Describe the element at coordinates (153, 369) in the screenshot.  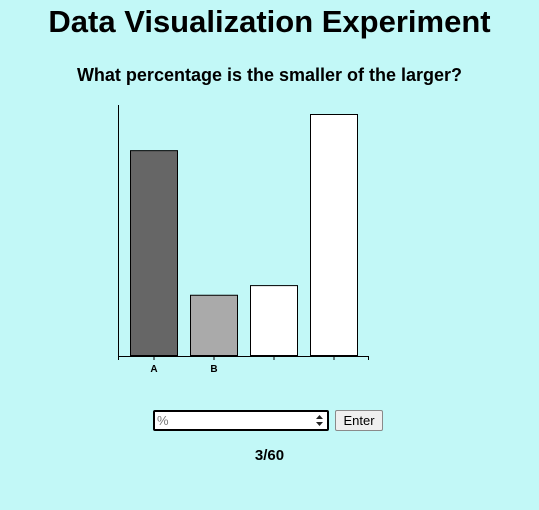
I see `x-tick-label-1: A` at that location.